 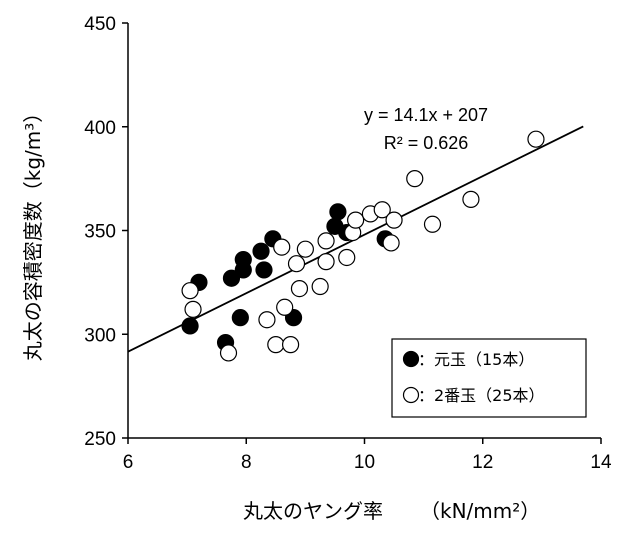 What do you see at coordinates (480, 511) in the screenshot?
I see `x-axis-unit: （kN/mm²）` at bounding box center [480, 511].